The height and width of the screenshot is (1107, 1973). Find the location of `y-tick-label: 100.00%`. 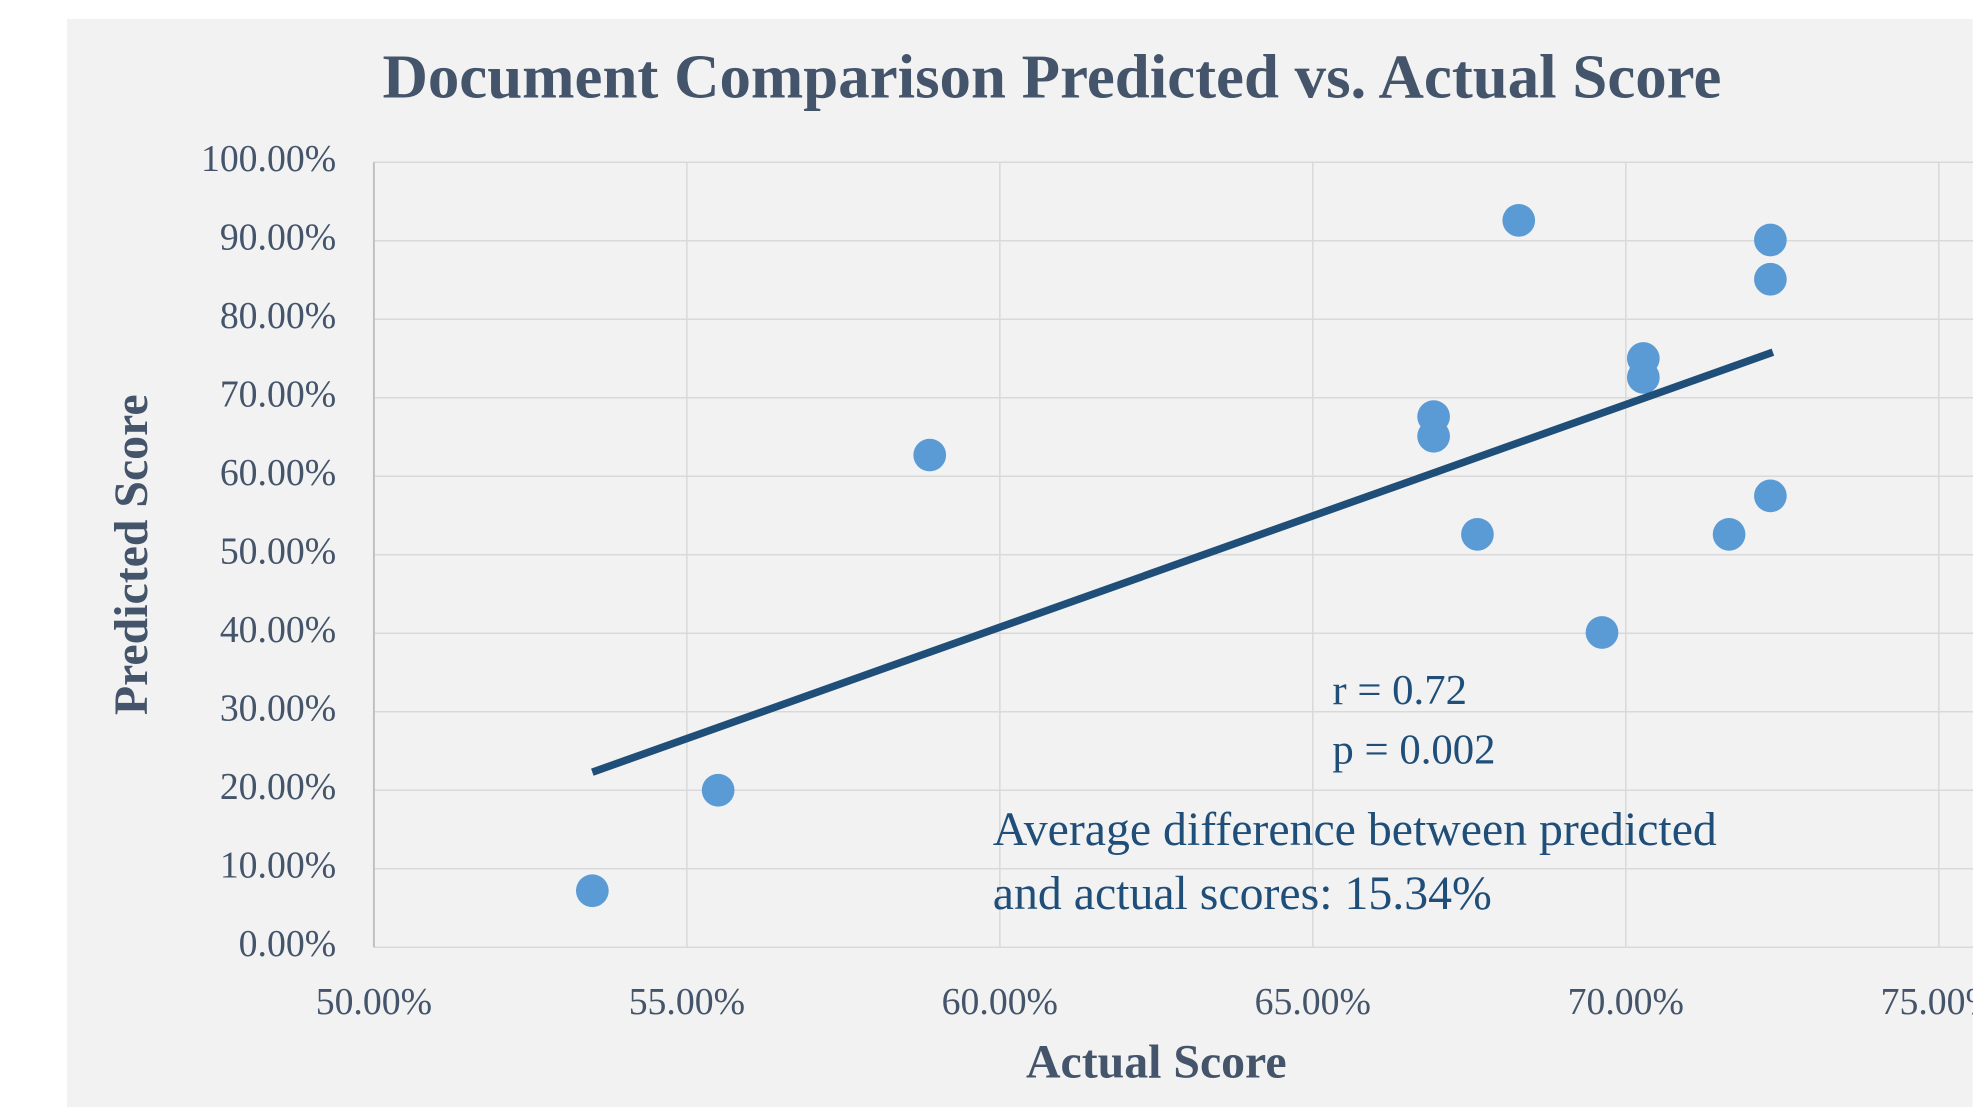

y-tick-label: 100.00% is located at coordinates (268, 159).